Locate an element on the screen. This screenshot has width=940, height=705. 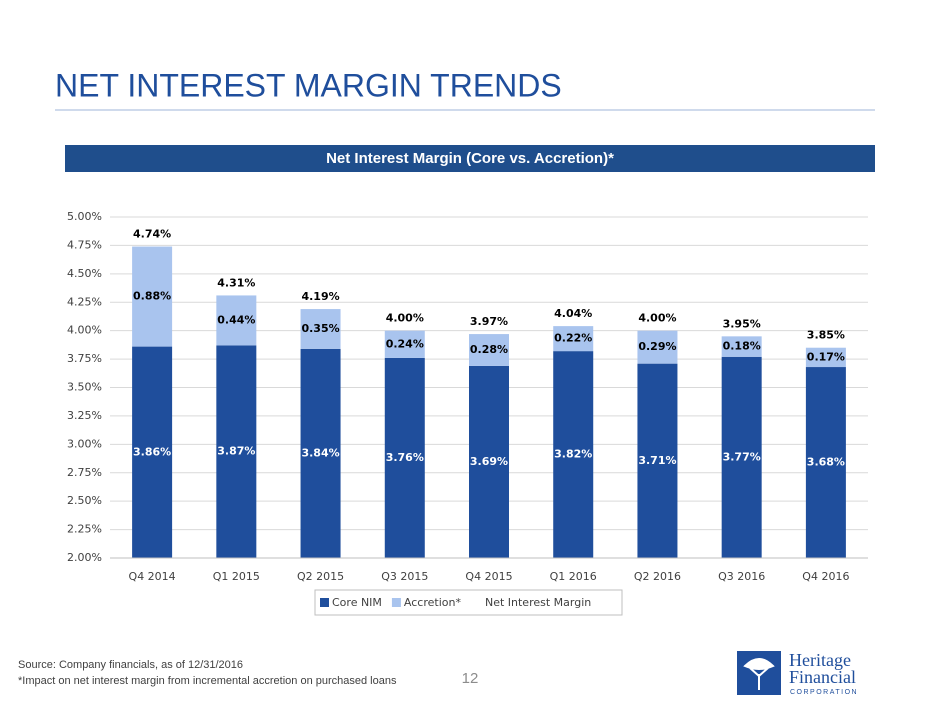
legend-label: Core NIM is located at coordinates (357, 602).